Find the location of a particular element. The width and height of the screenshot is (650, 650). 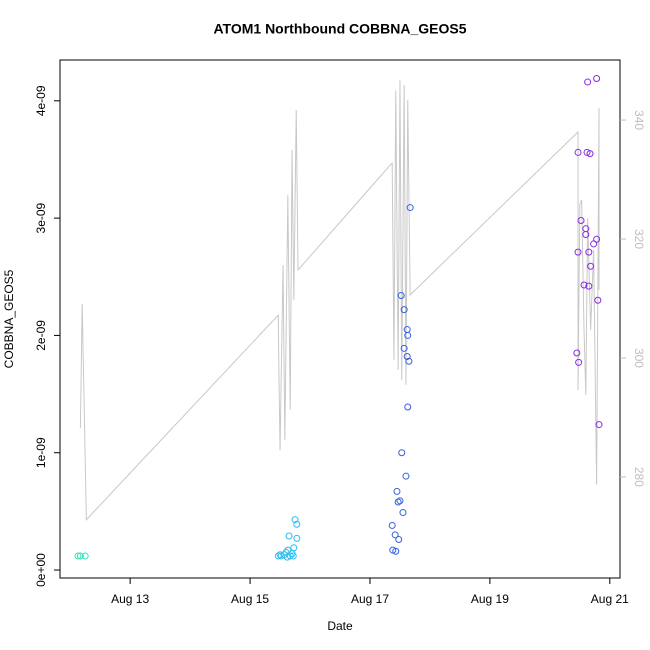

x-tick-label: Aug 13 is located at coordinates (130, 599).